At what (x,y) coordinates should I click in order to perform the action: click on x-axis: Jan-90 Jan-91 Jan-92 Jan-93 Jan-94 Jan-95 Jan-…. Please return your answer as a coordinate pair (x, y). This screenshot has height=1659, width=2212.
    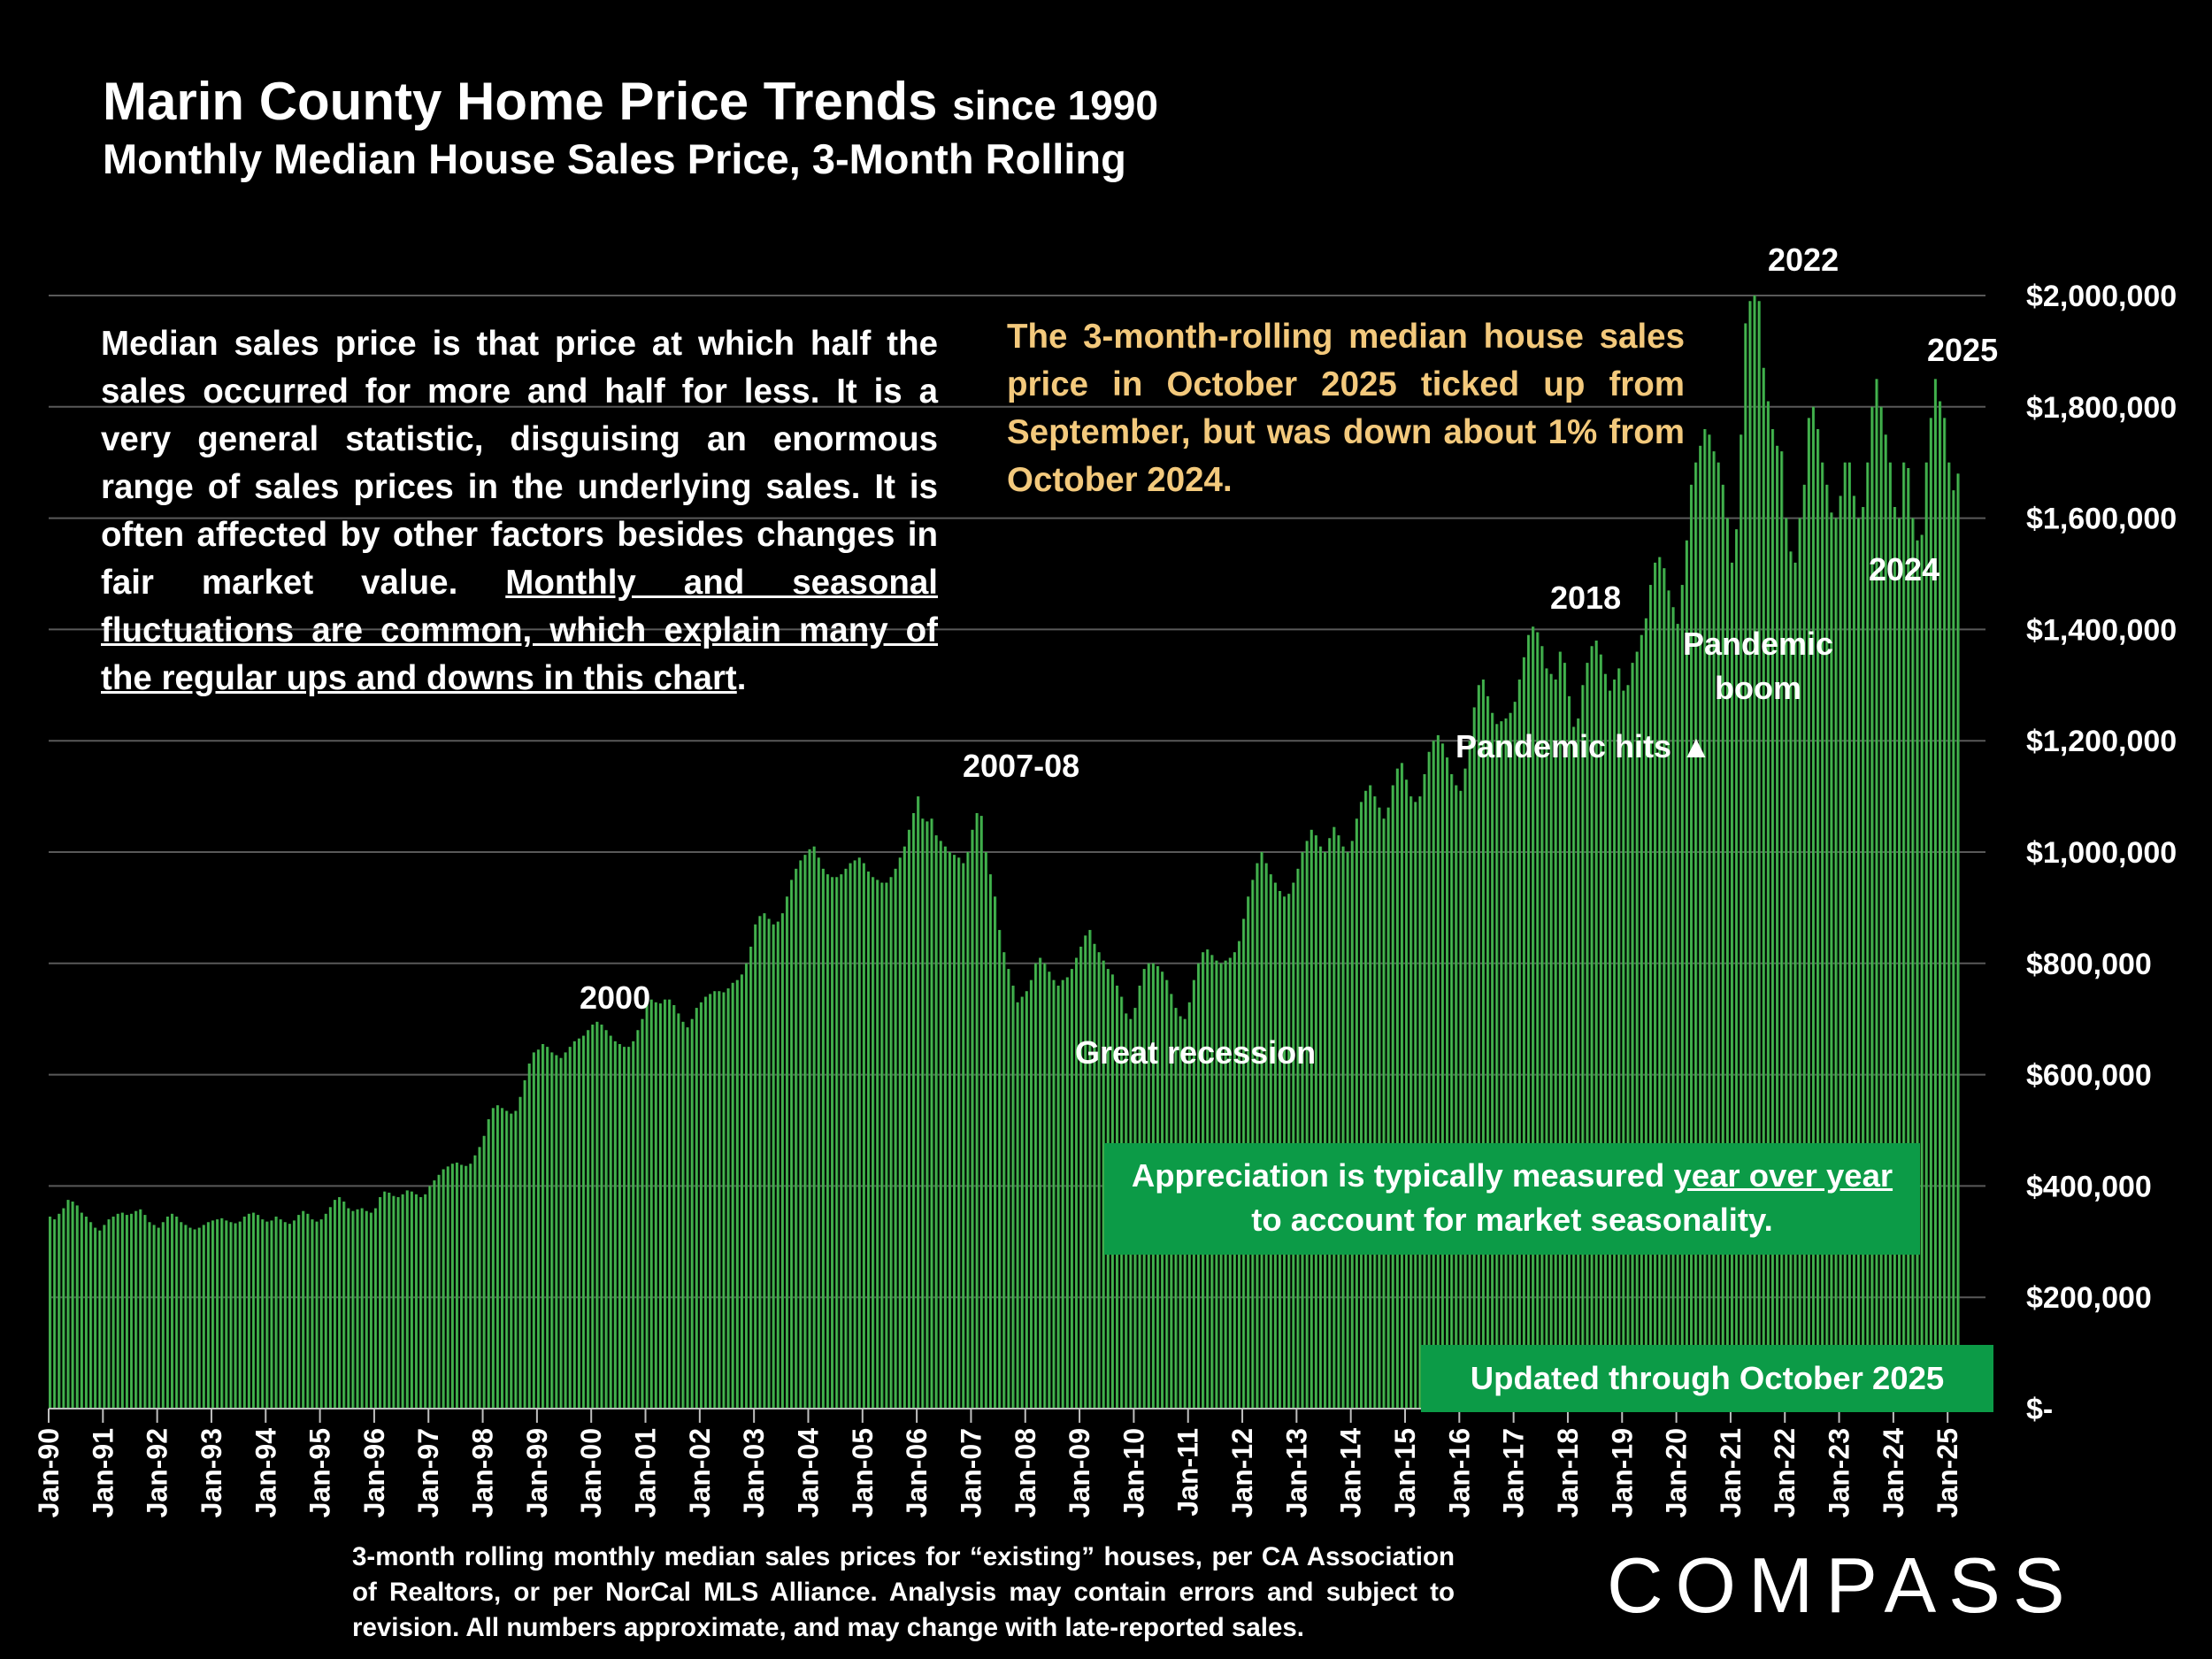
    Looking at the image, I should click on (998, 1463).